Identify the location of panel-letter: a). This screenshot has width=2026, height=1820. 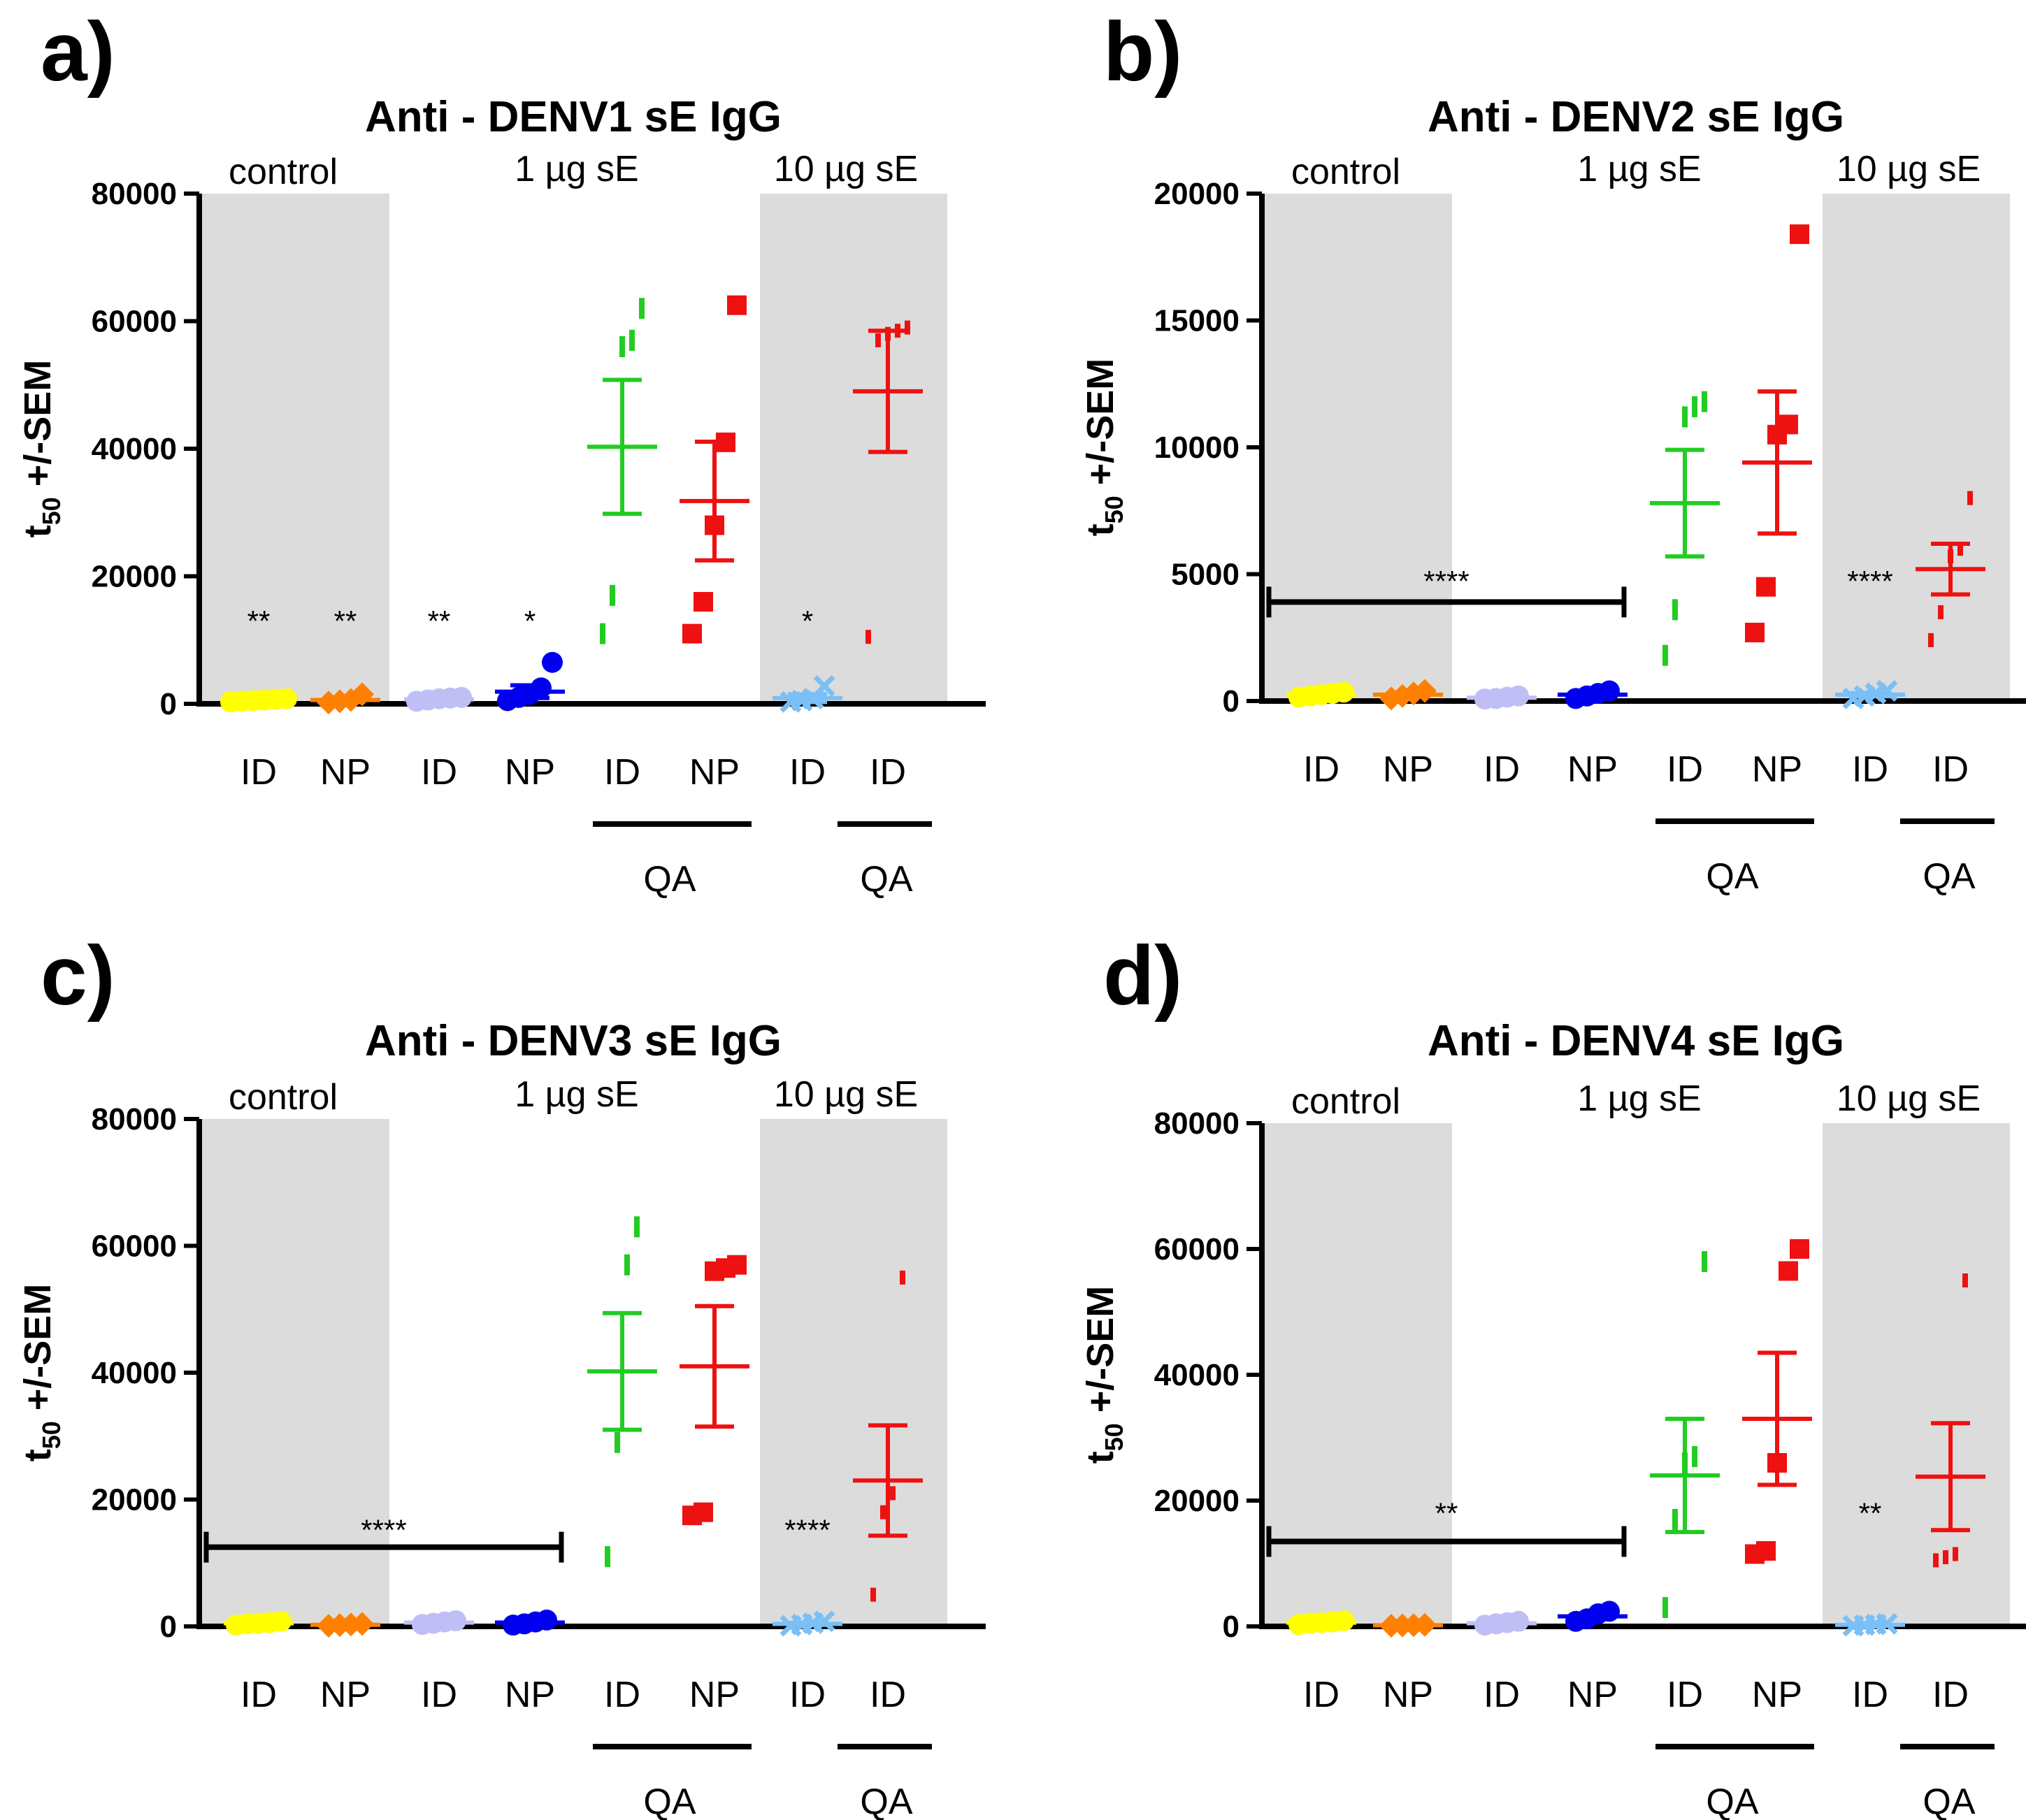
(78, 52).